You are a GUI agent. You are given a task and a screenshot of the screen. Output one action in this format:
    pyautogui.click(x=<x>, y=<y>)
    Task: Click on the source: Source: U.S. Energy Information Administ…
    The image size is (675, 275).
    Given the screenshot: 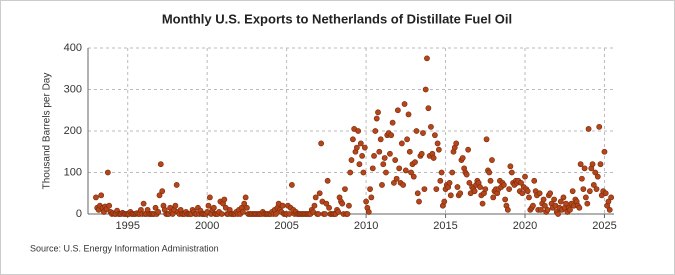 What is the action you would take?
    pyautogui.click(x=124, y=248)
    